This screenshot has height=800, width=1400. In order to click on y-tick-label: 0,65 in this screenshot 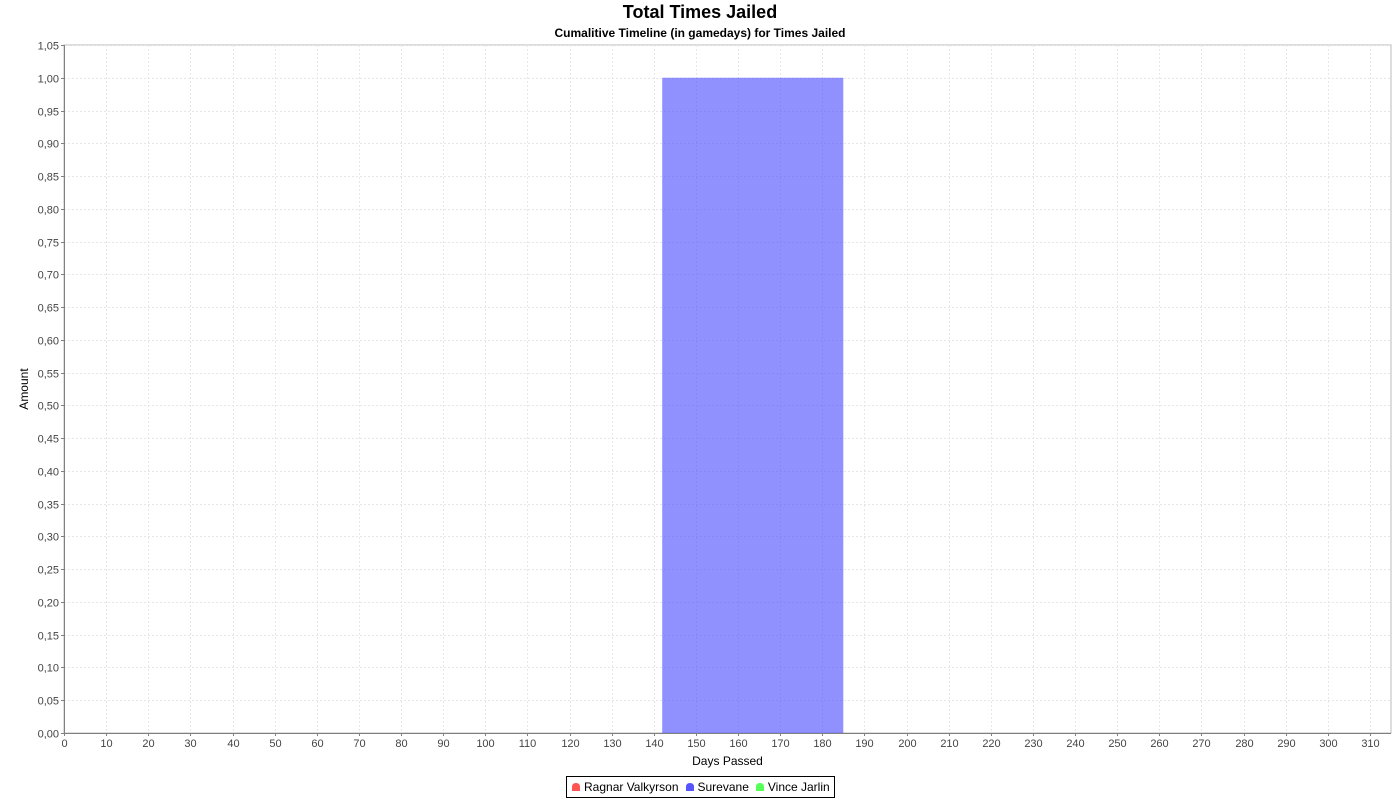, I will do `click(48, 309)`.